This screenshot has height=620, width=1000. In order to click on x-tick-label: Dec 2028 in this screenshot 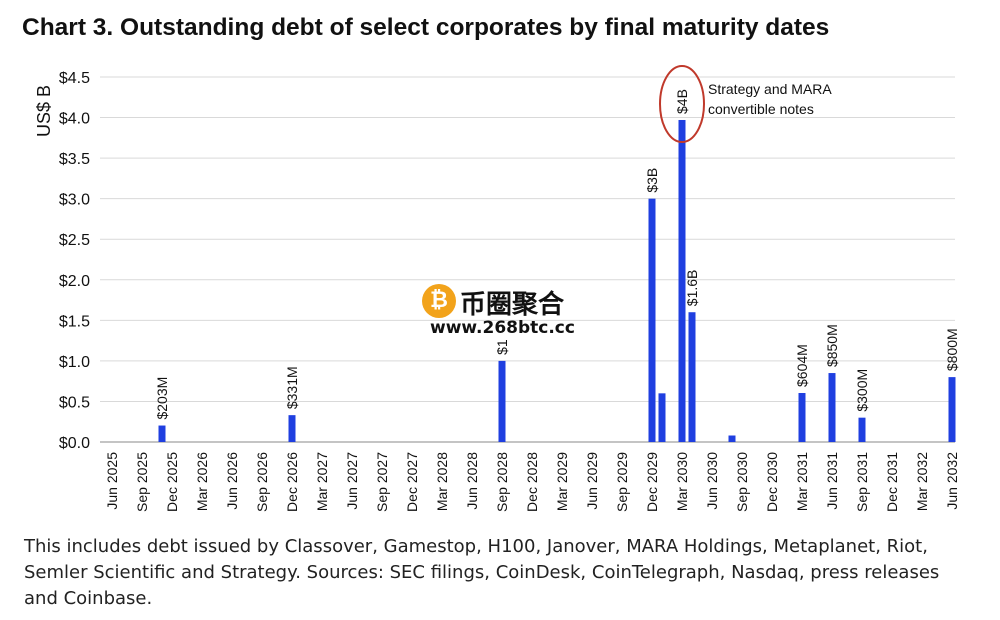, I will do `click(532, 482)`.